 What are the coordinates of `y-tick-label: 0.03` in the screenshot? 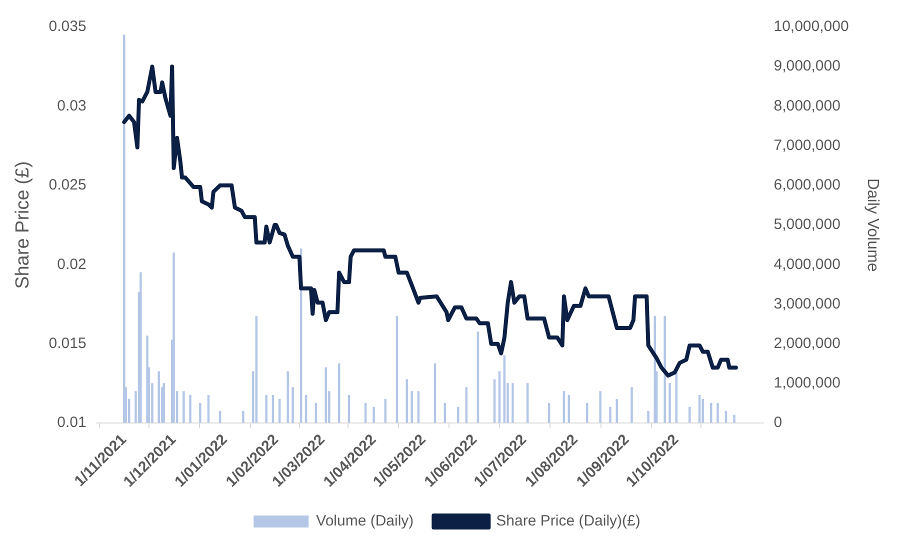 It's located at (71, 105).